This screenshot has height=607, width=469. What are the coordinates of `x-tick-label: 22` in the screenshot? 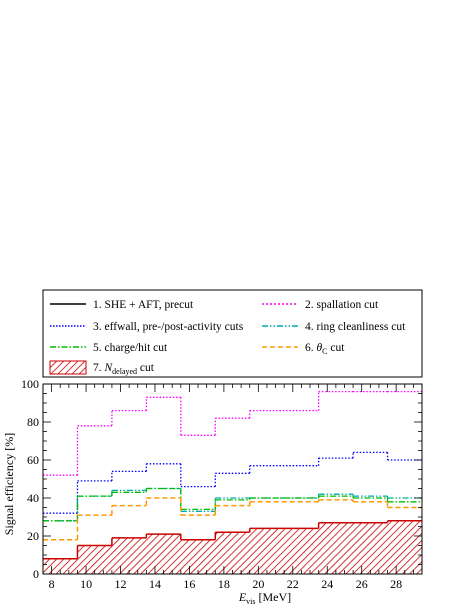 It's located at (293, 584).